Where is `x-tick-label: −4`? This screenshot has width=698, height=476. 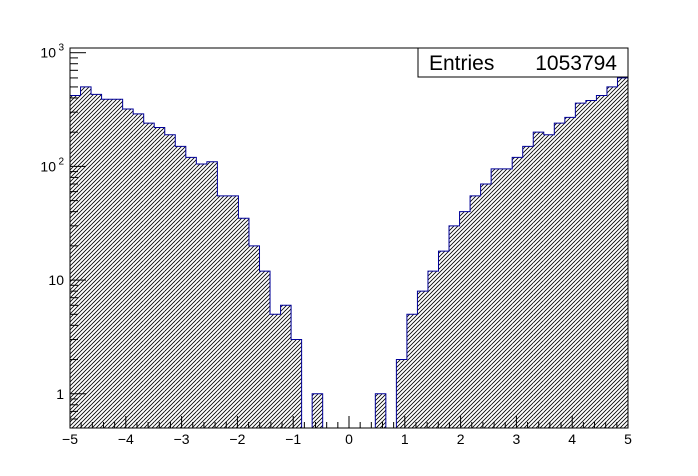
x-tick-label: −4 is located at coordinates (126, 439).